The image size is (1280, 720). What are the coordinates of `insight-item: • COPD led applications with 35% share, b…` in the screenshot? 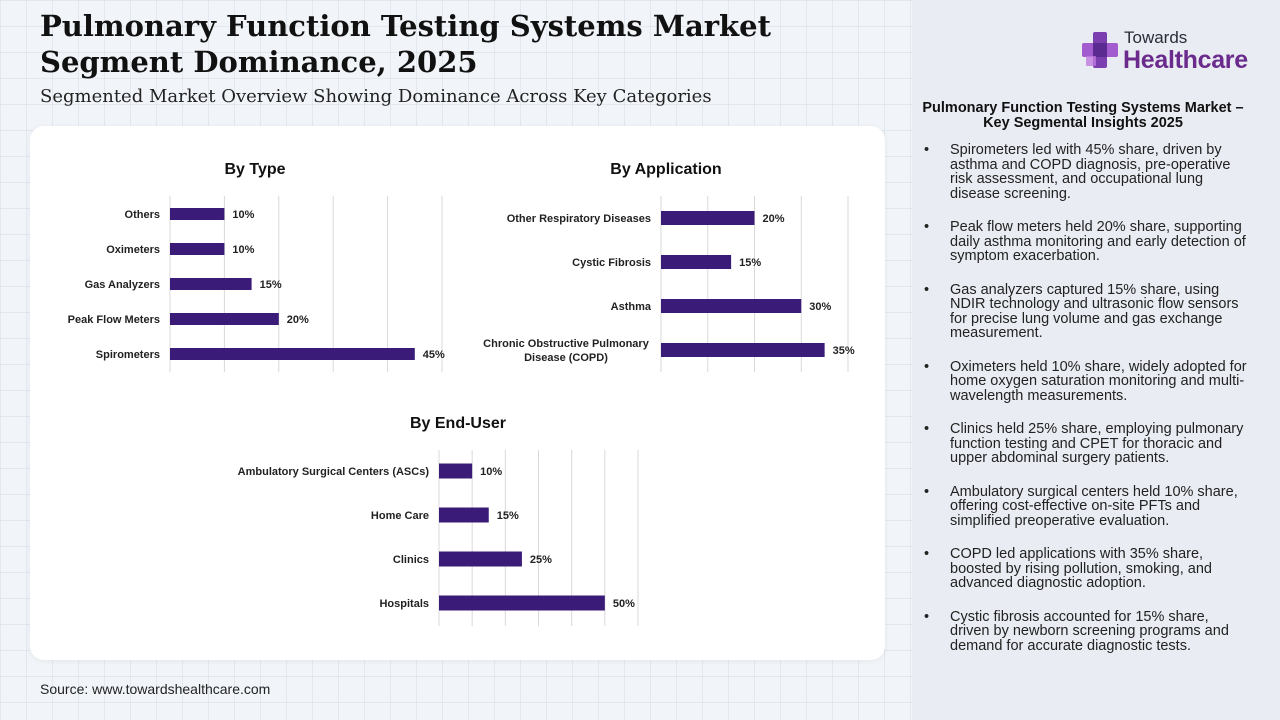 It's located at (1087, 569).